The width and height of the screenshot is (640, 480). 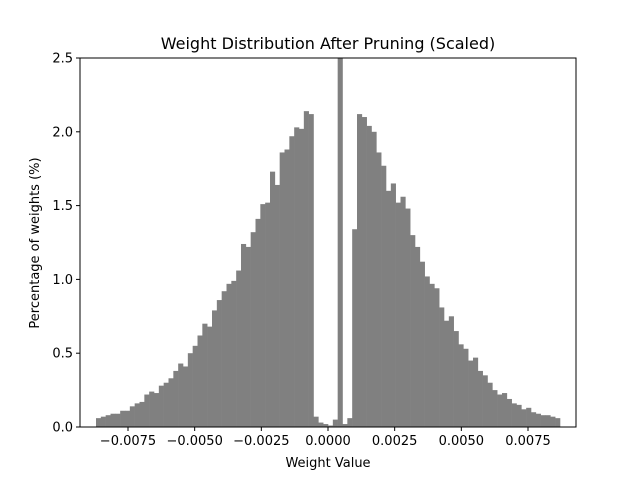 I want to click on y-tick-label: 2.5, so click(x=62, y=59).